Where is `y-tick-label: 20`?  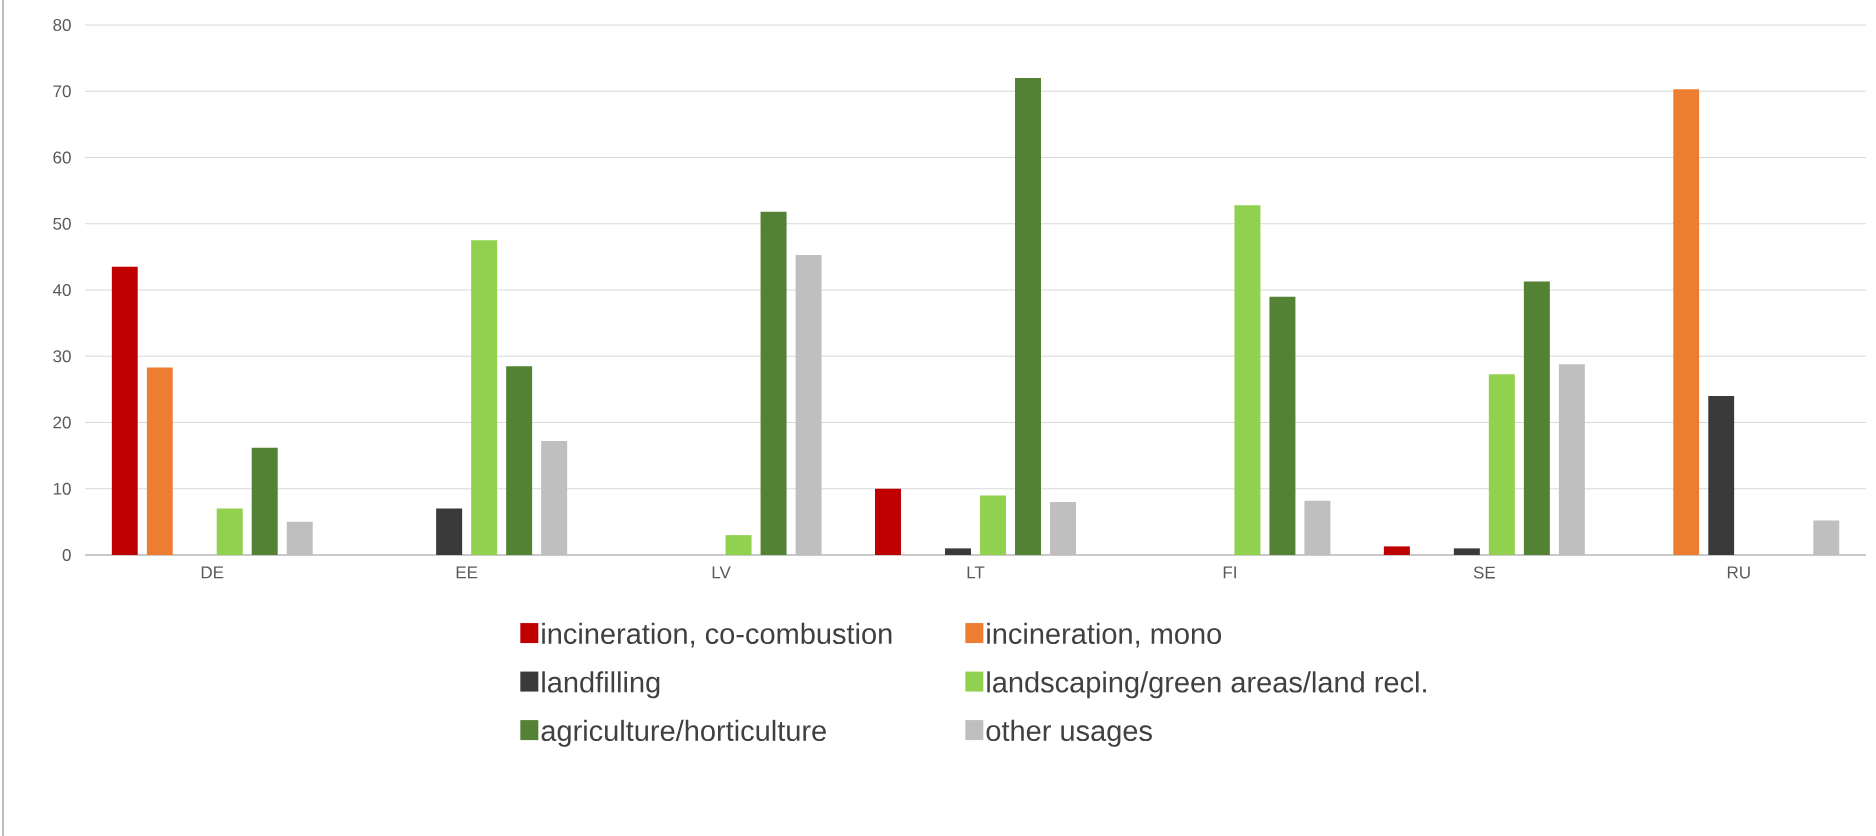 y-tick-label: 20 is located at coordinates (62, 422).